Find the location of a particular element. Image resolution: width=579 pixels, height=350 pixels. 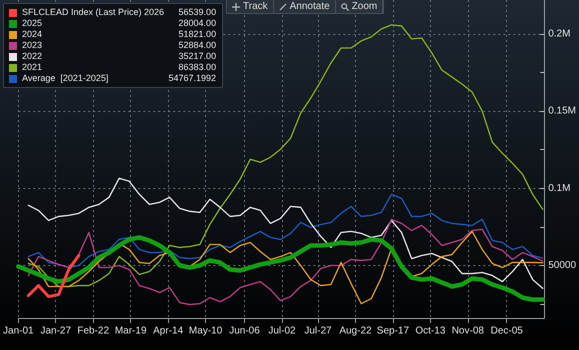

x-tick-label: Sep-17 is located at coordinates (393, 331).